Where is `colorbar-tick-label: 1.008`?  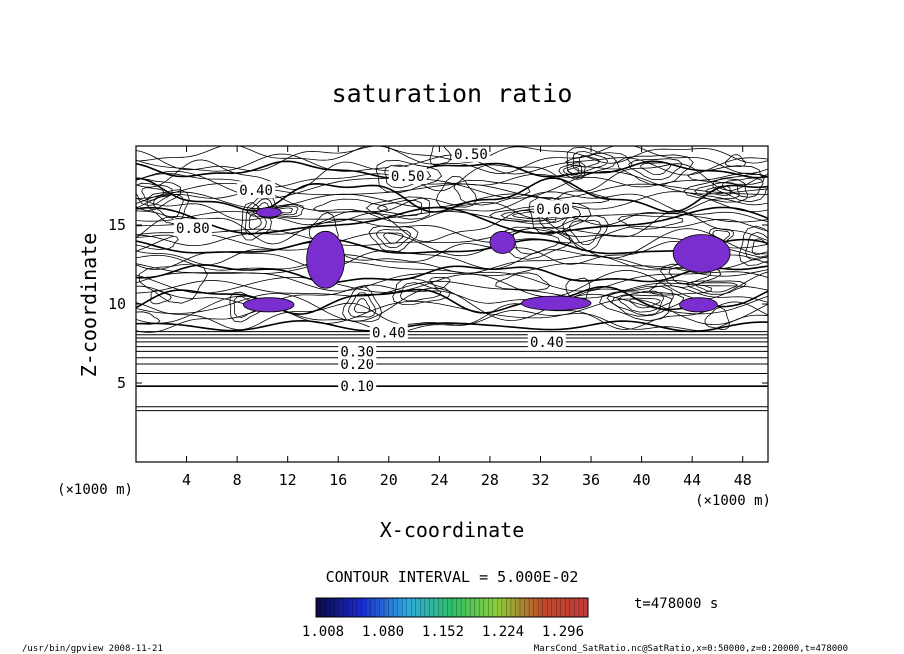
colorbar-tick-label: 1.008 is located at coordinates (323, 632).